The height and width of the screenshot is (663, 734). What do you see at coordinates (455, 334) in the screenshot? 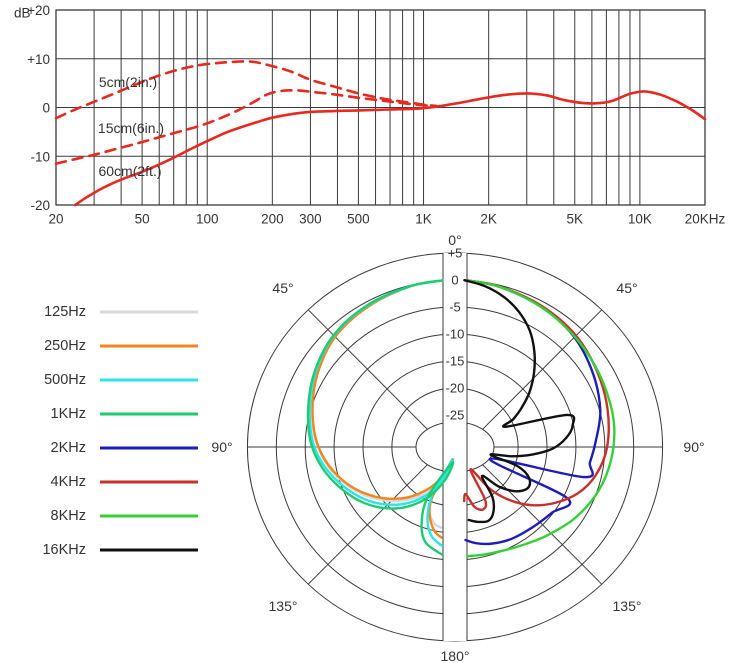
I see `polar-radial-label: -10` at bounding box center [455, 334].